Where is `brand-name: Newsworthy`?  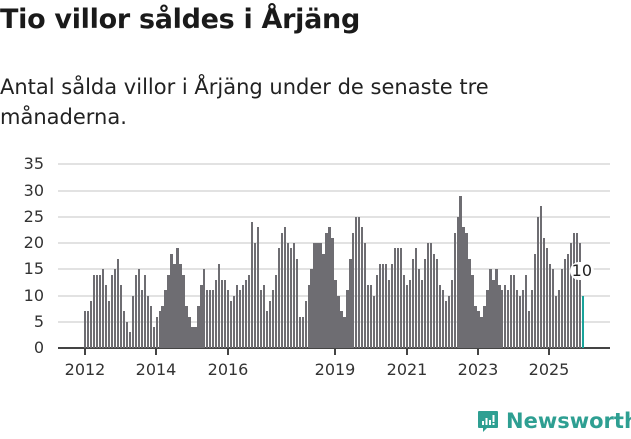 brand-name: Newsworthy is located at coordinates (568, 421).